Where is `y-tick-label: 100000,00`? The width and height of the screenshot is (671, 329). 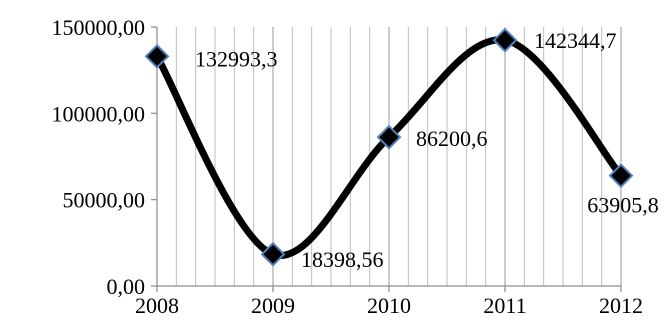 y-tick-label: 100000,00 is located at coordinates (99, 113).